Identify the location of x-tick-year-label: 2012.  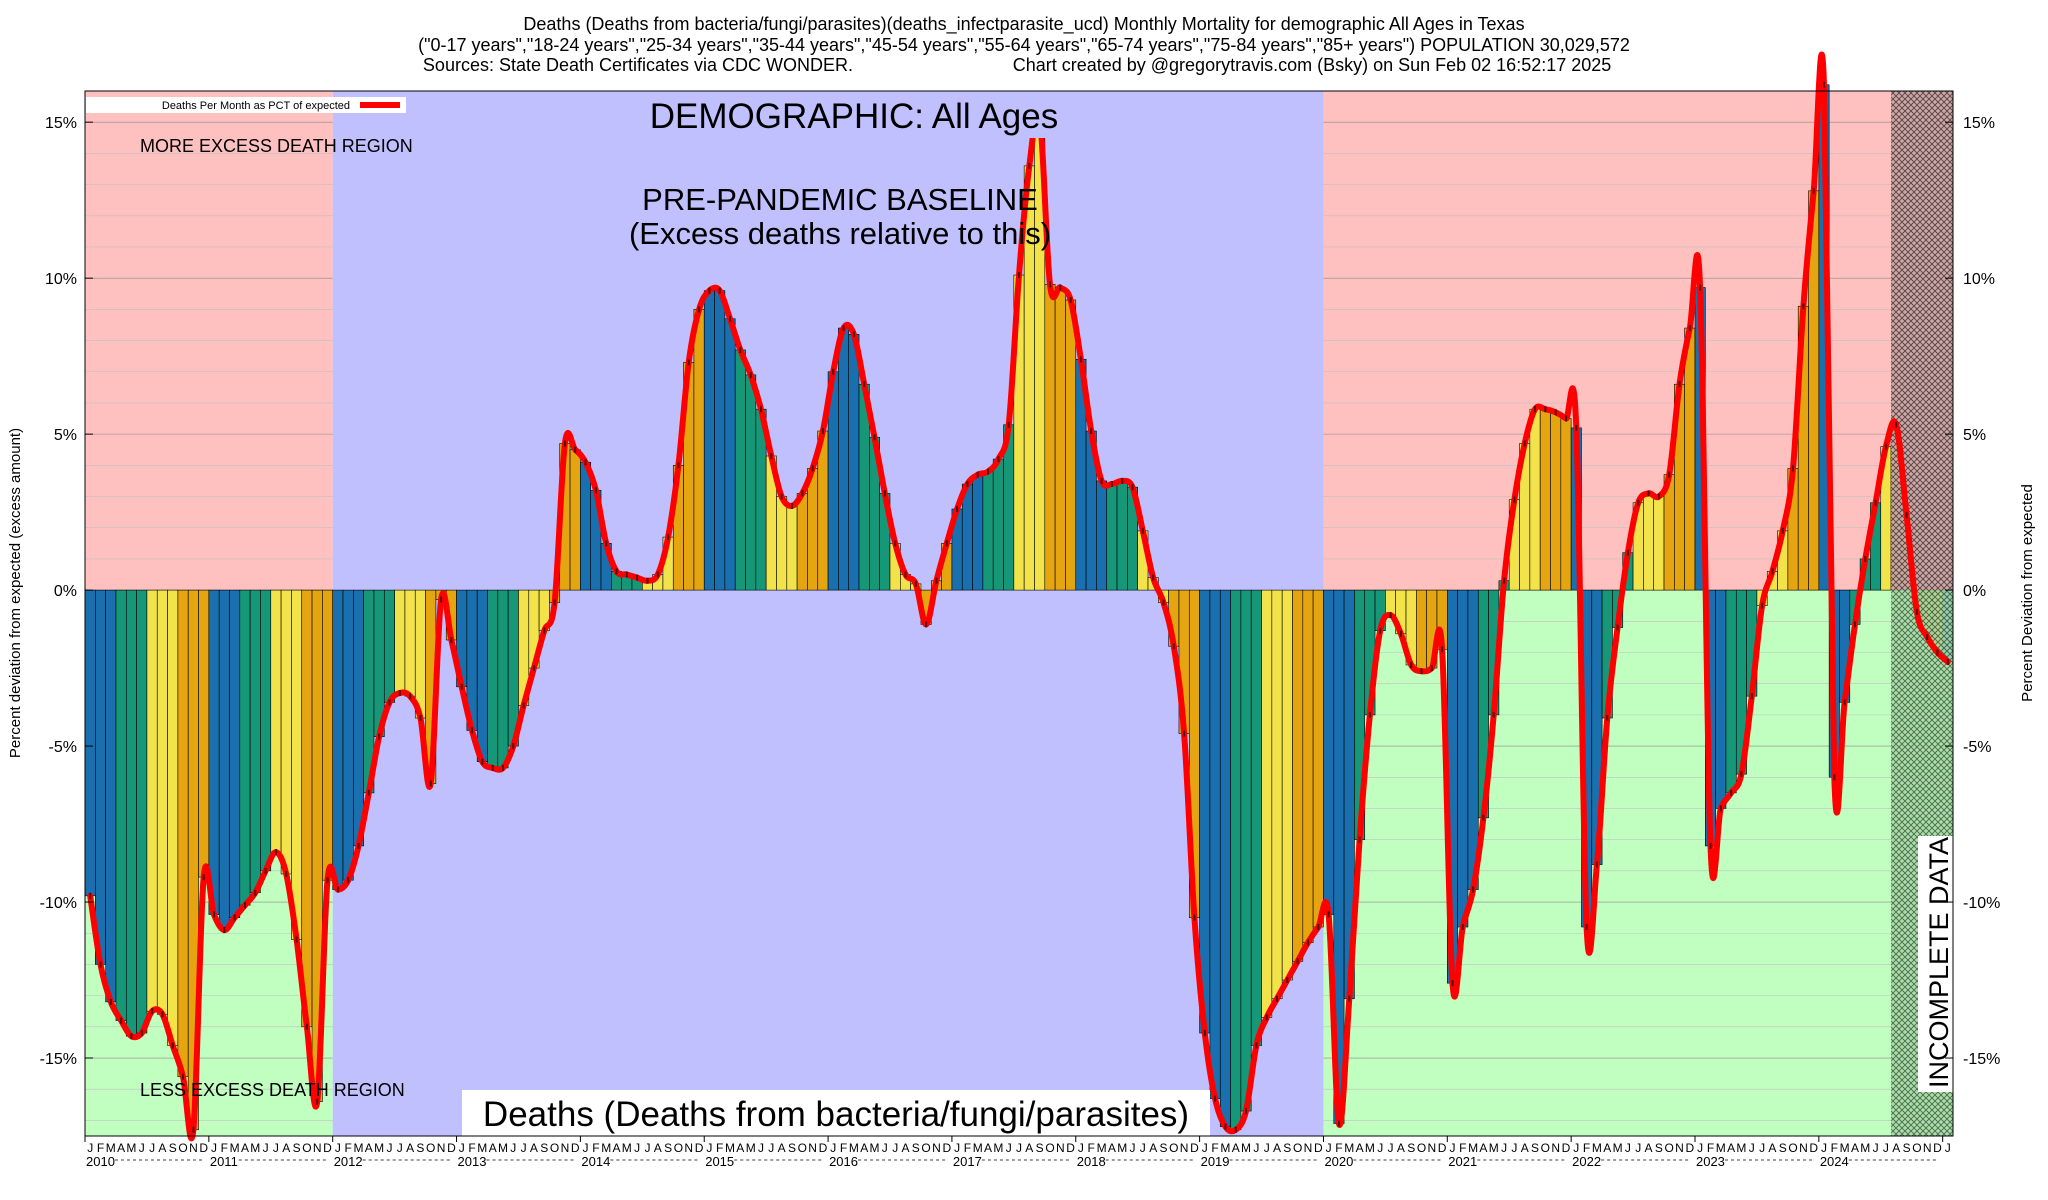
(348, 1161).